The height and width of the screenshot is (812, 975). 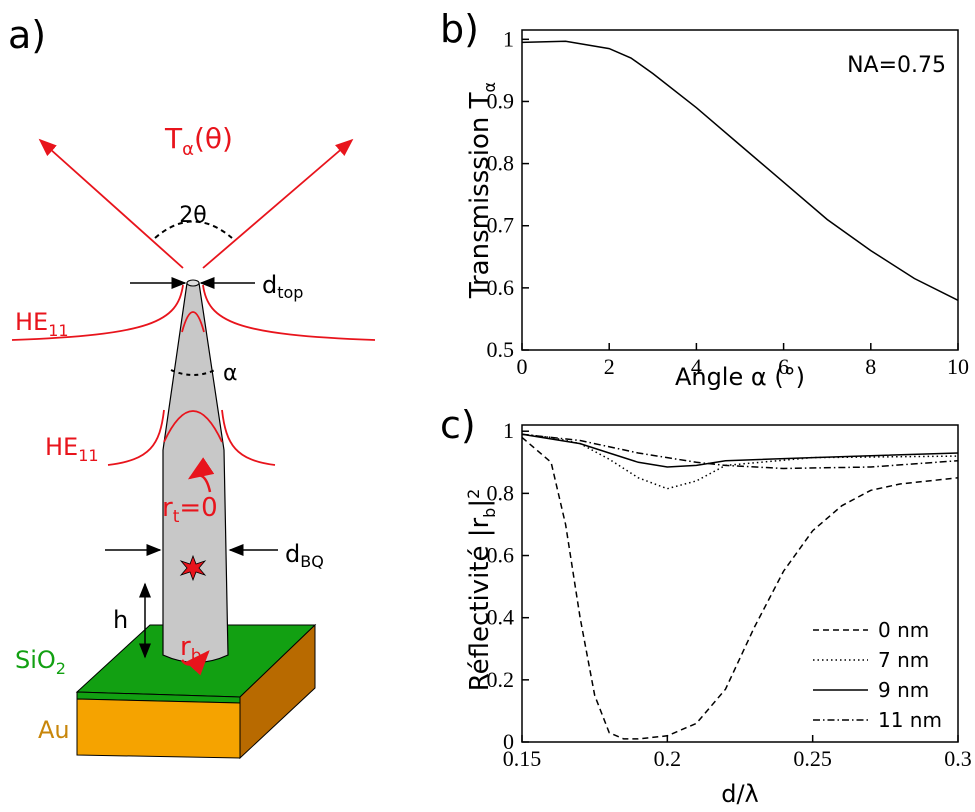 What do you see at coordinates (910, 720) in the screenshot?
I see `legend-label: 11 nm` at bounding box center [910, 720].